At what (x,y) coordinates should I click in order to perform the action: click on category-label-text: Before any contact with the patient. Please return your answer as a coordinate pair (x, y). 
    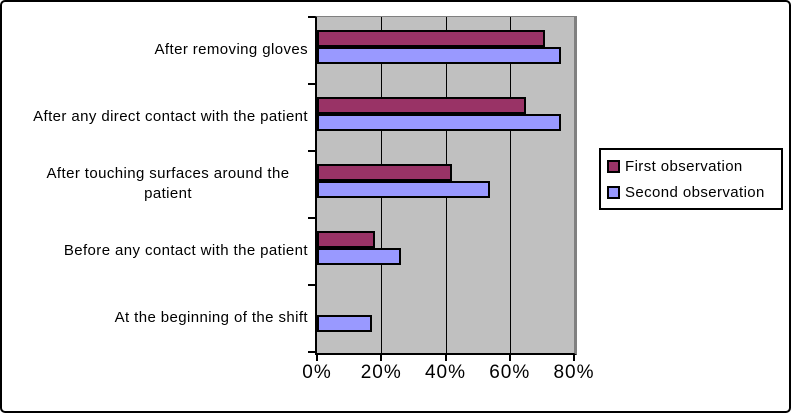
    Looking at the image, I should click on (185, 250).